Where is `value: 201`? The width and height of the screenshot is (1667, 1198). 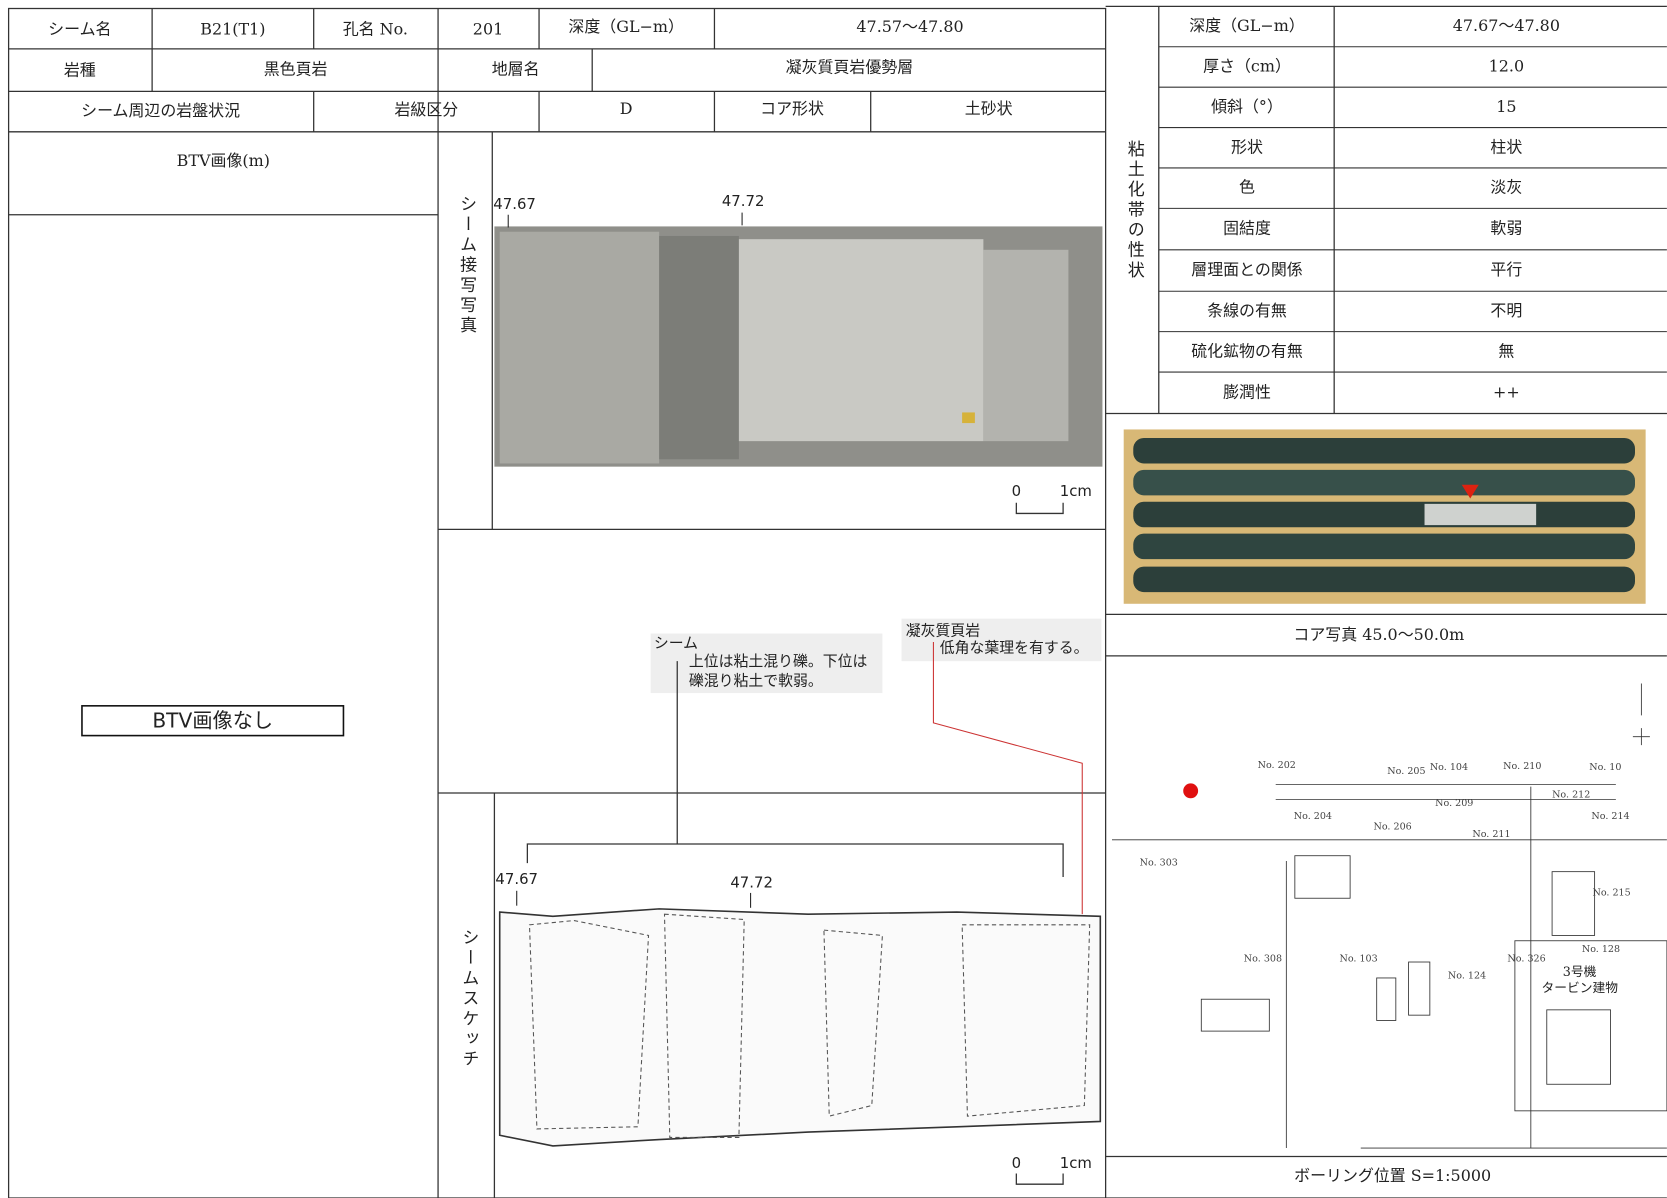
value: 201 is located at coordinates (488, 28).